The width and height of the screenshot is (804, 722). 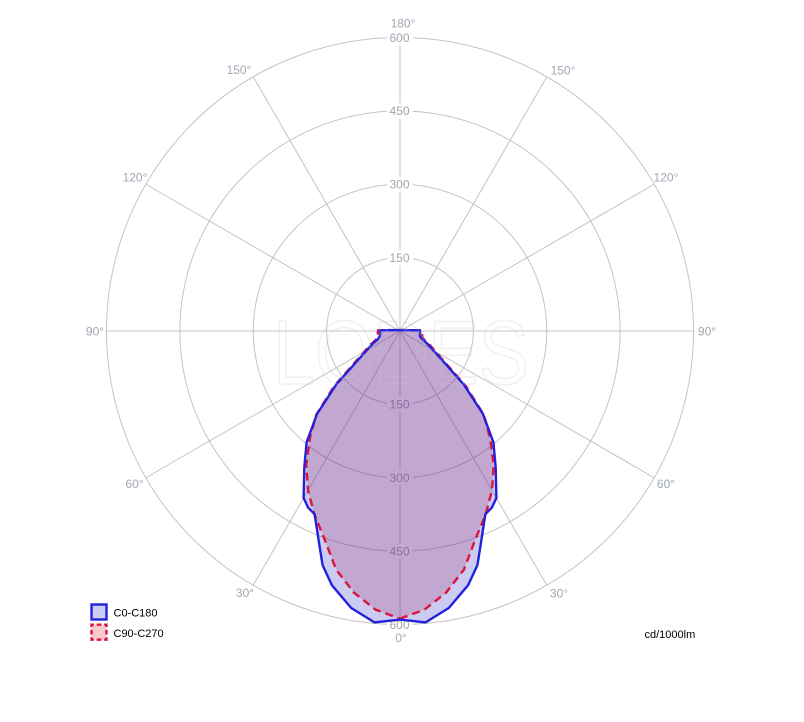 What do you see at coordinates (401, 352) in the screenshot?
I see `svg-text: LODES` at bounding box center [401, 352].